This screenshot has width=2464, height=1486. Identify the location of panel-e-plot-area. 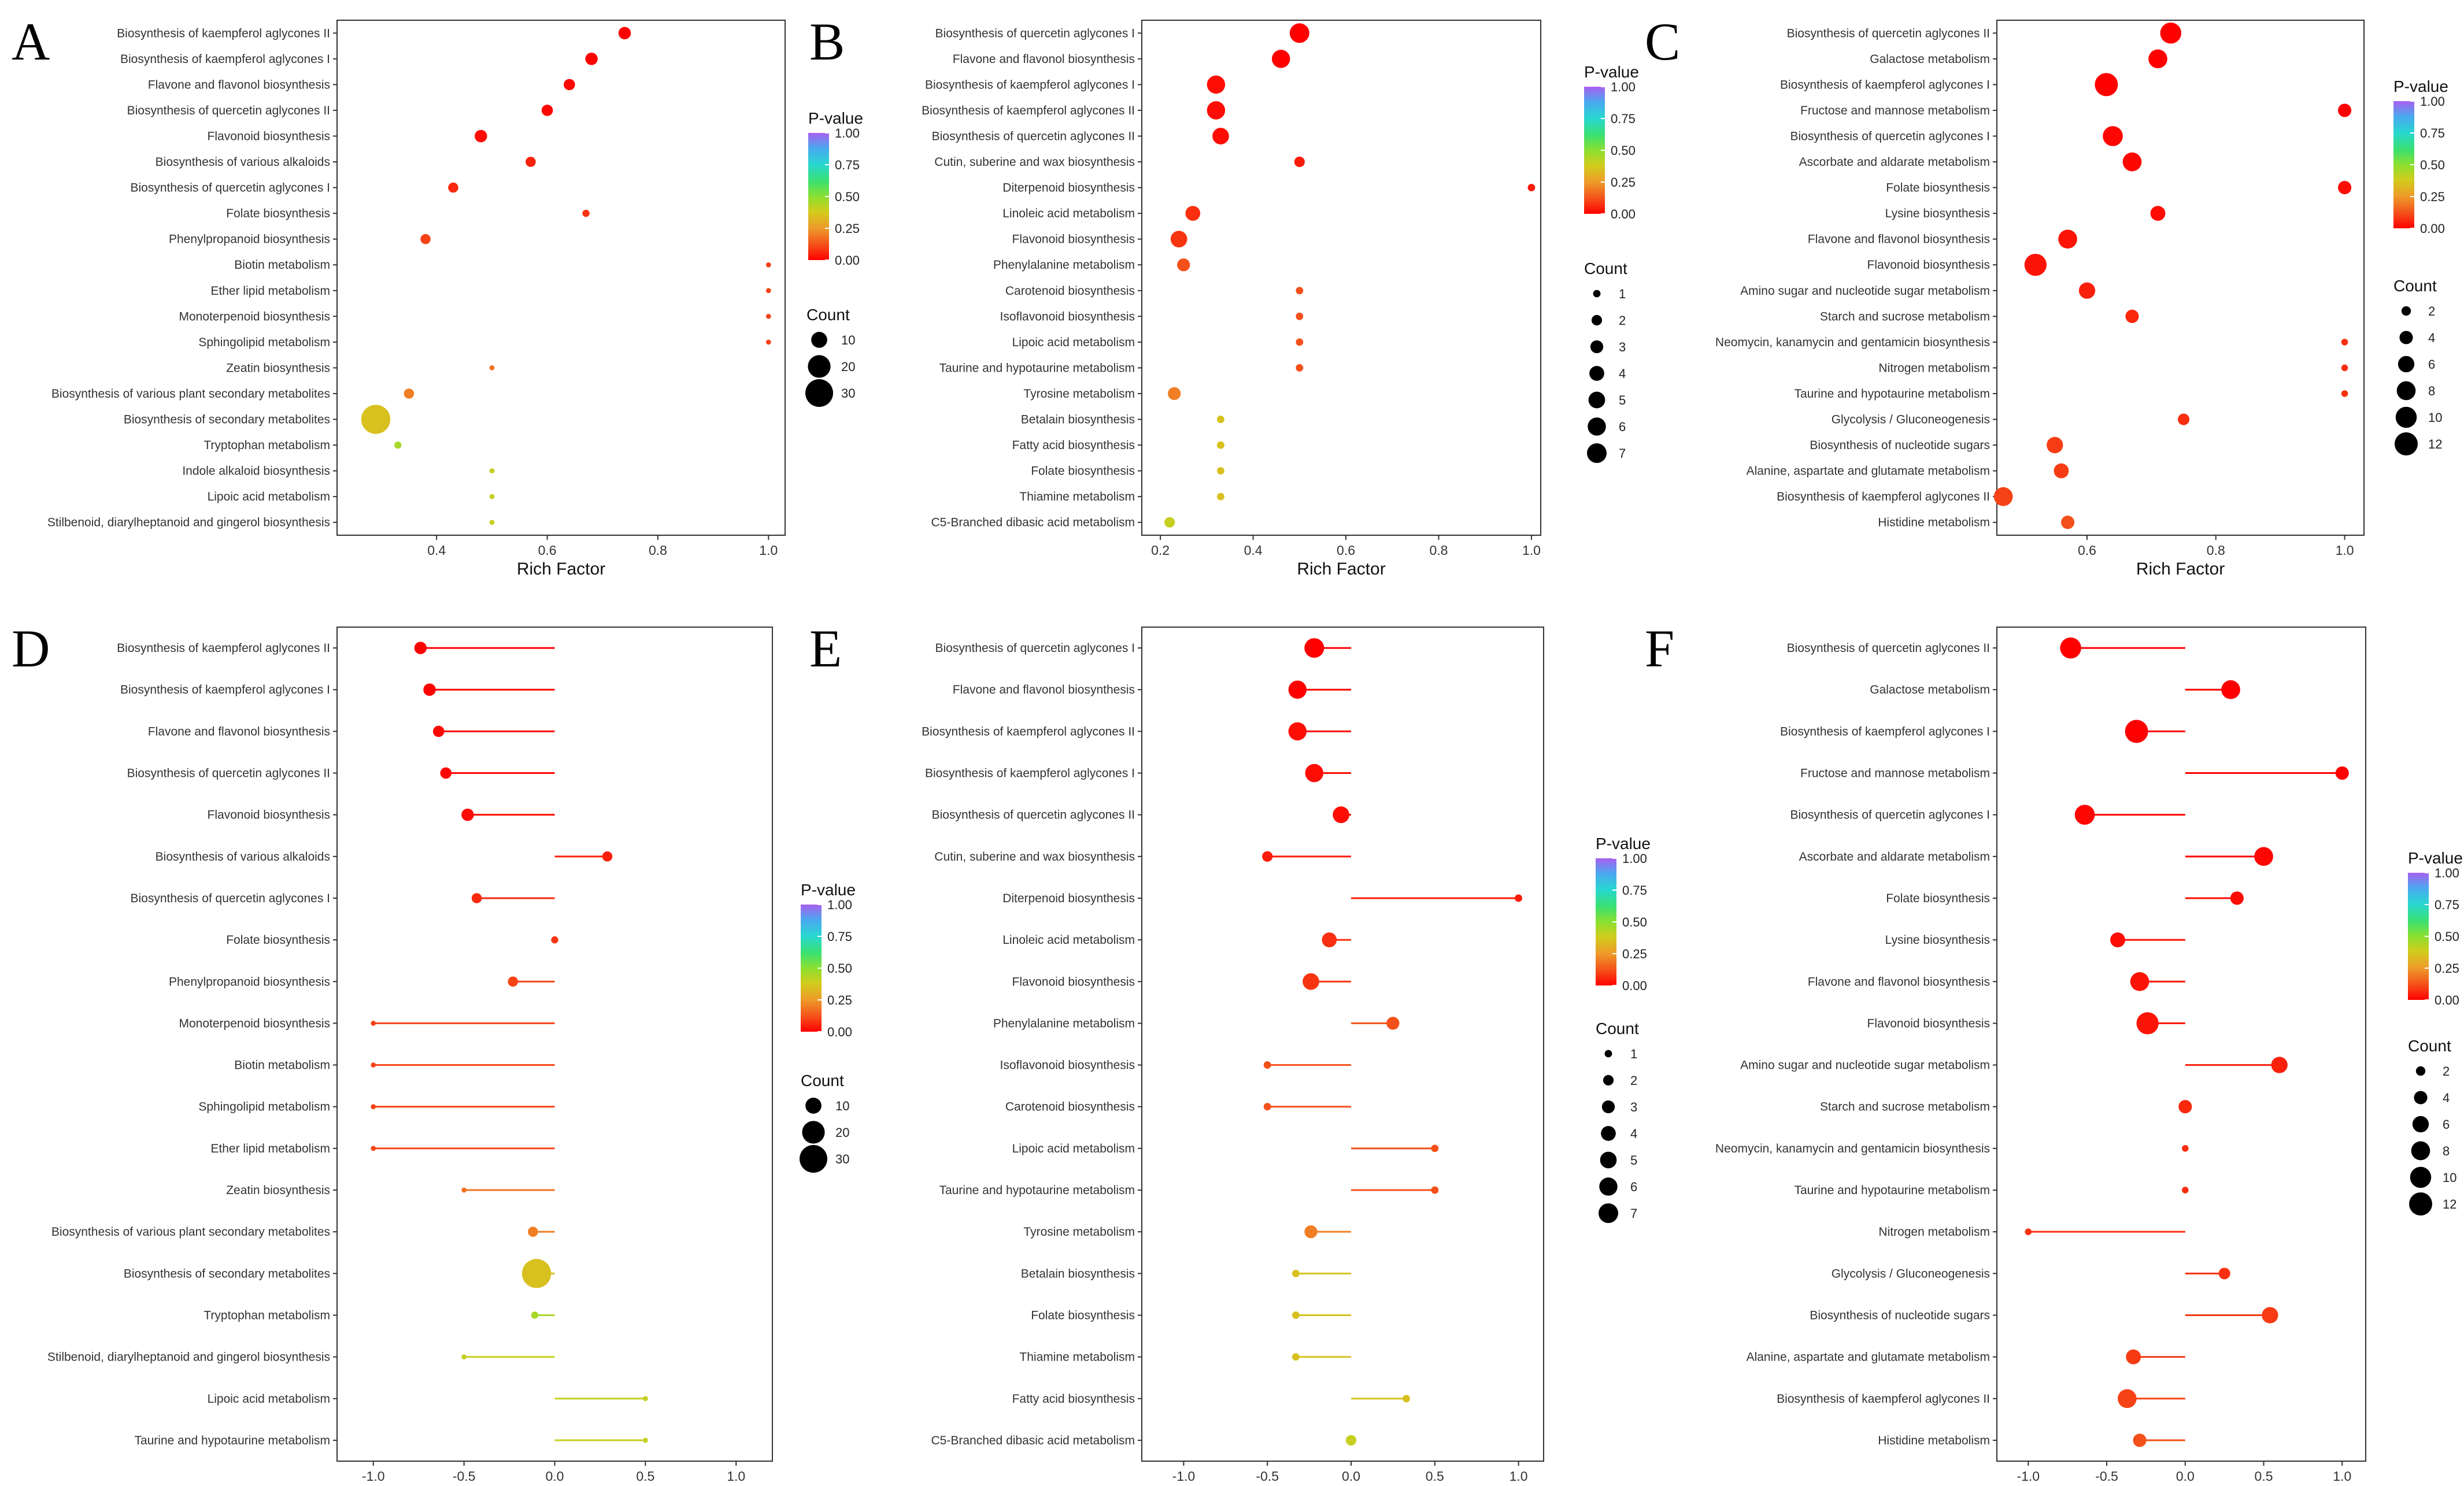
(1343, 1044).